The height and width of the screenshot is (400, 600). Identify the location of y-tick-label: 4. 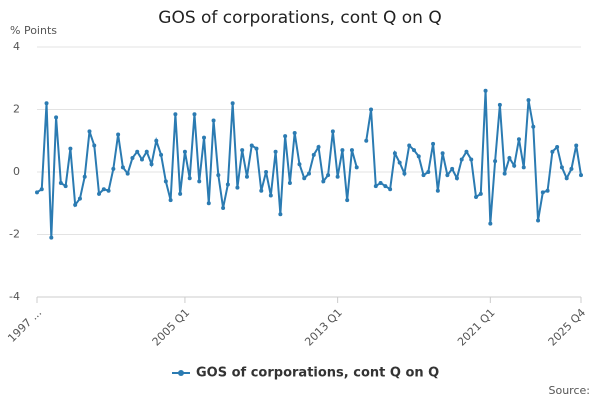
(16, 46).